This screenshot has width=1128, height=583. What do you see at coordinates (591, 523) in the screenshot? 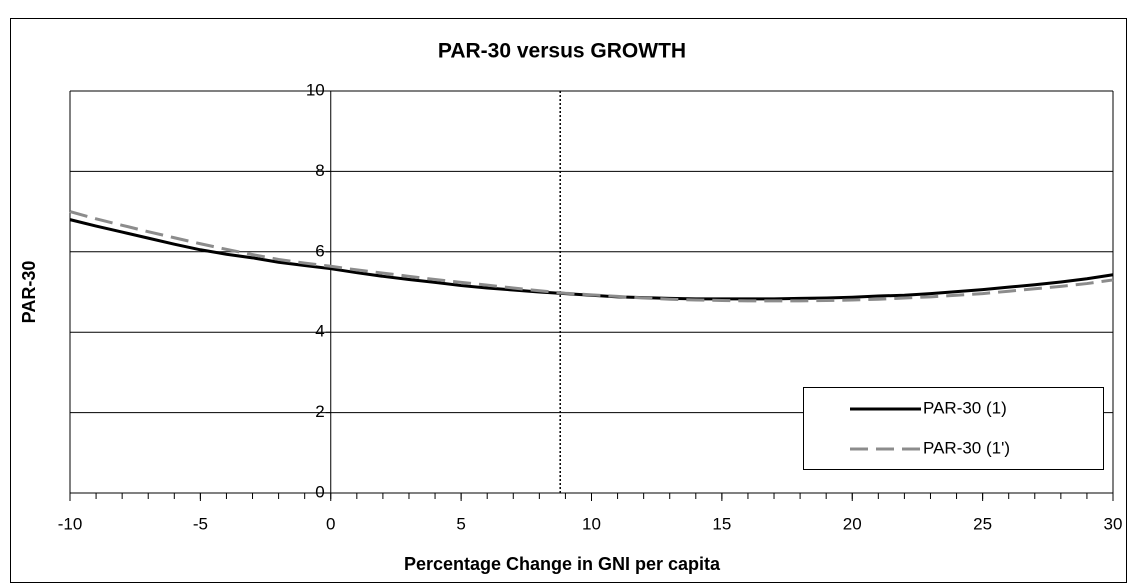
I see `x-tick-label: 10` at bounding box center [591, 523].